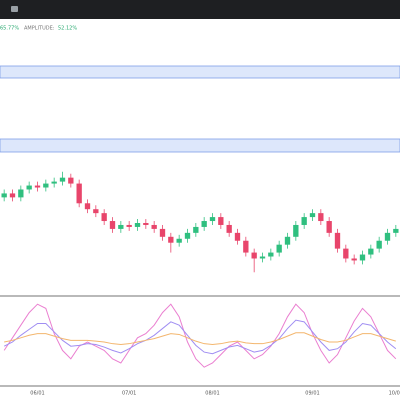 This screenshot has height=404, width=400. I want to click on x-tick-label: 10/01, so click(394, 394).